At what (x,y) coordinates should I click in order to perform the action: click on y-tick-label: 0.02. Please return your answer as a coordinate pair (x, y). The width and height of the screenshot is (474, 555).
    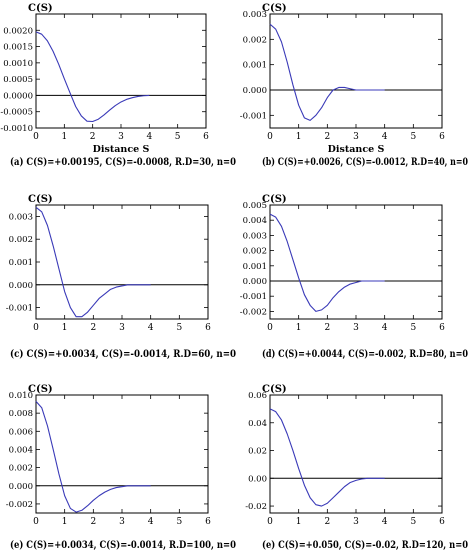
    Looking at the image, I should click on (257, 452).